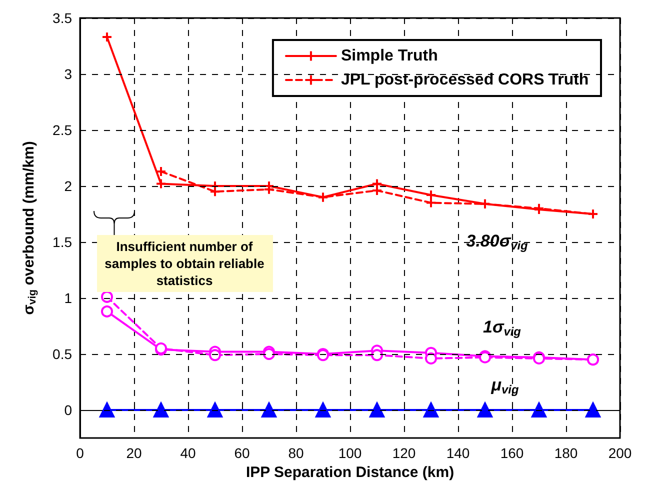 This screenshot has width=651, height=487. I want to click on y-tick-label: 2, so click(68, 186).